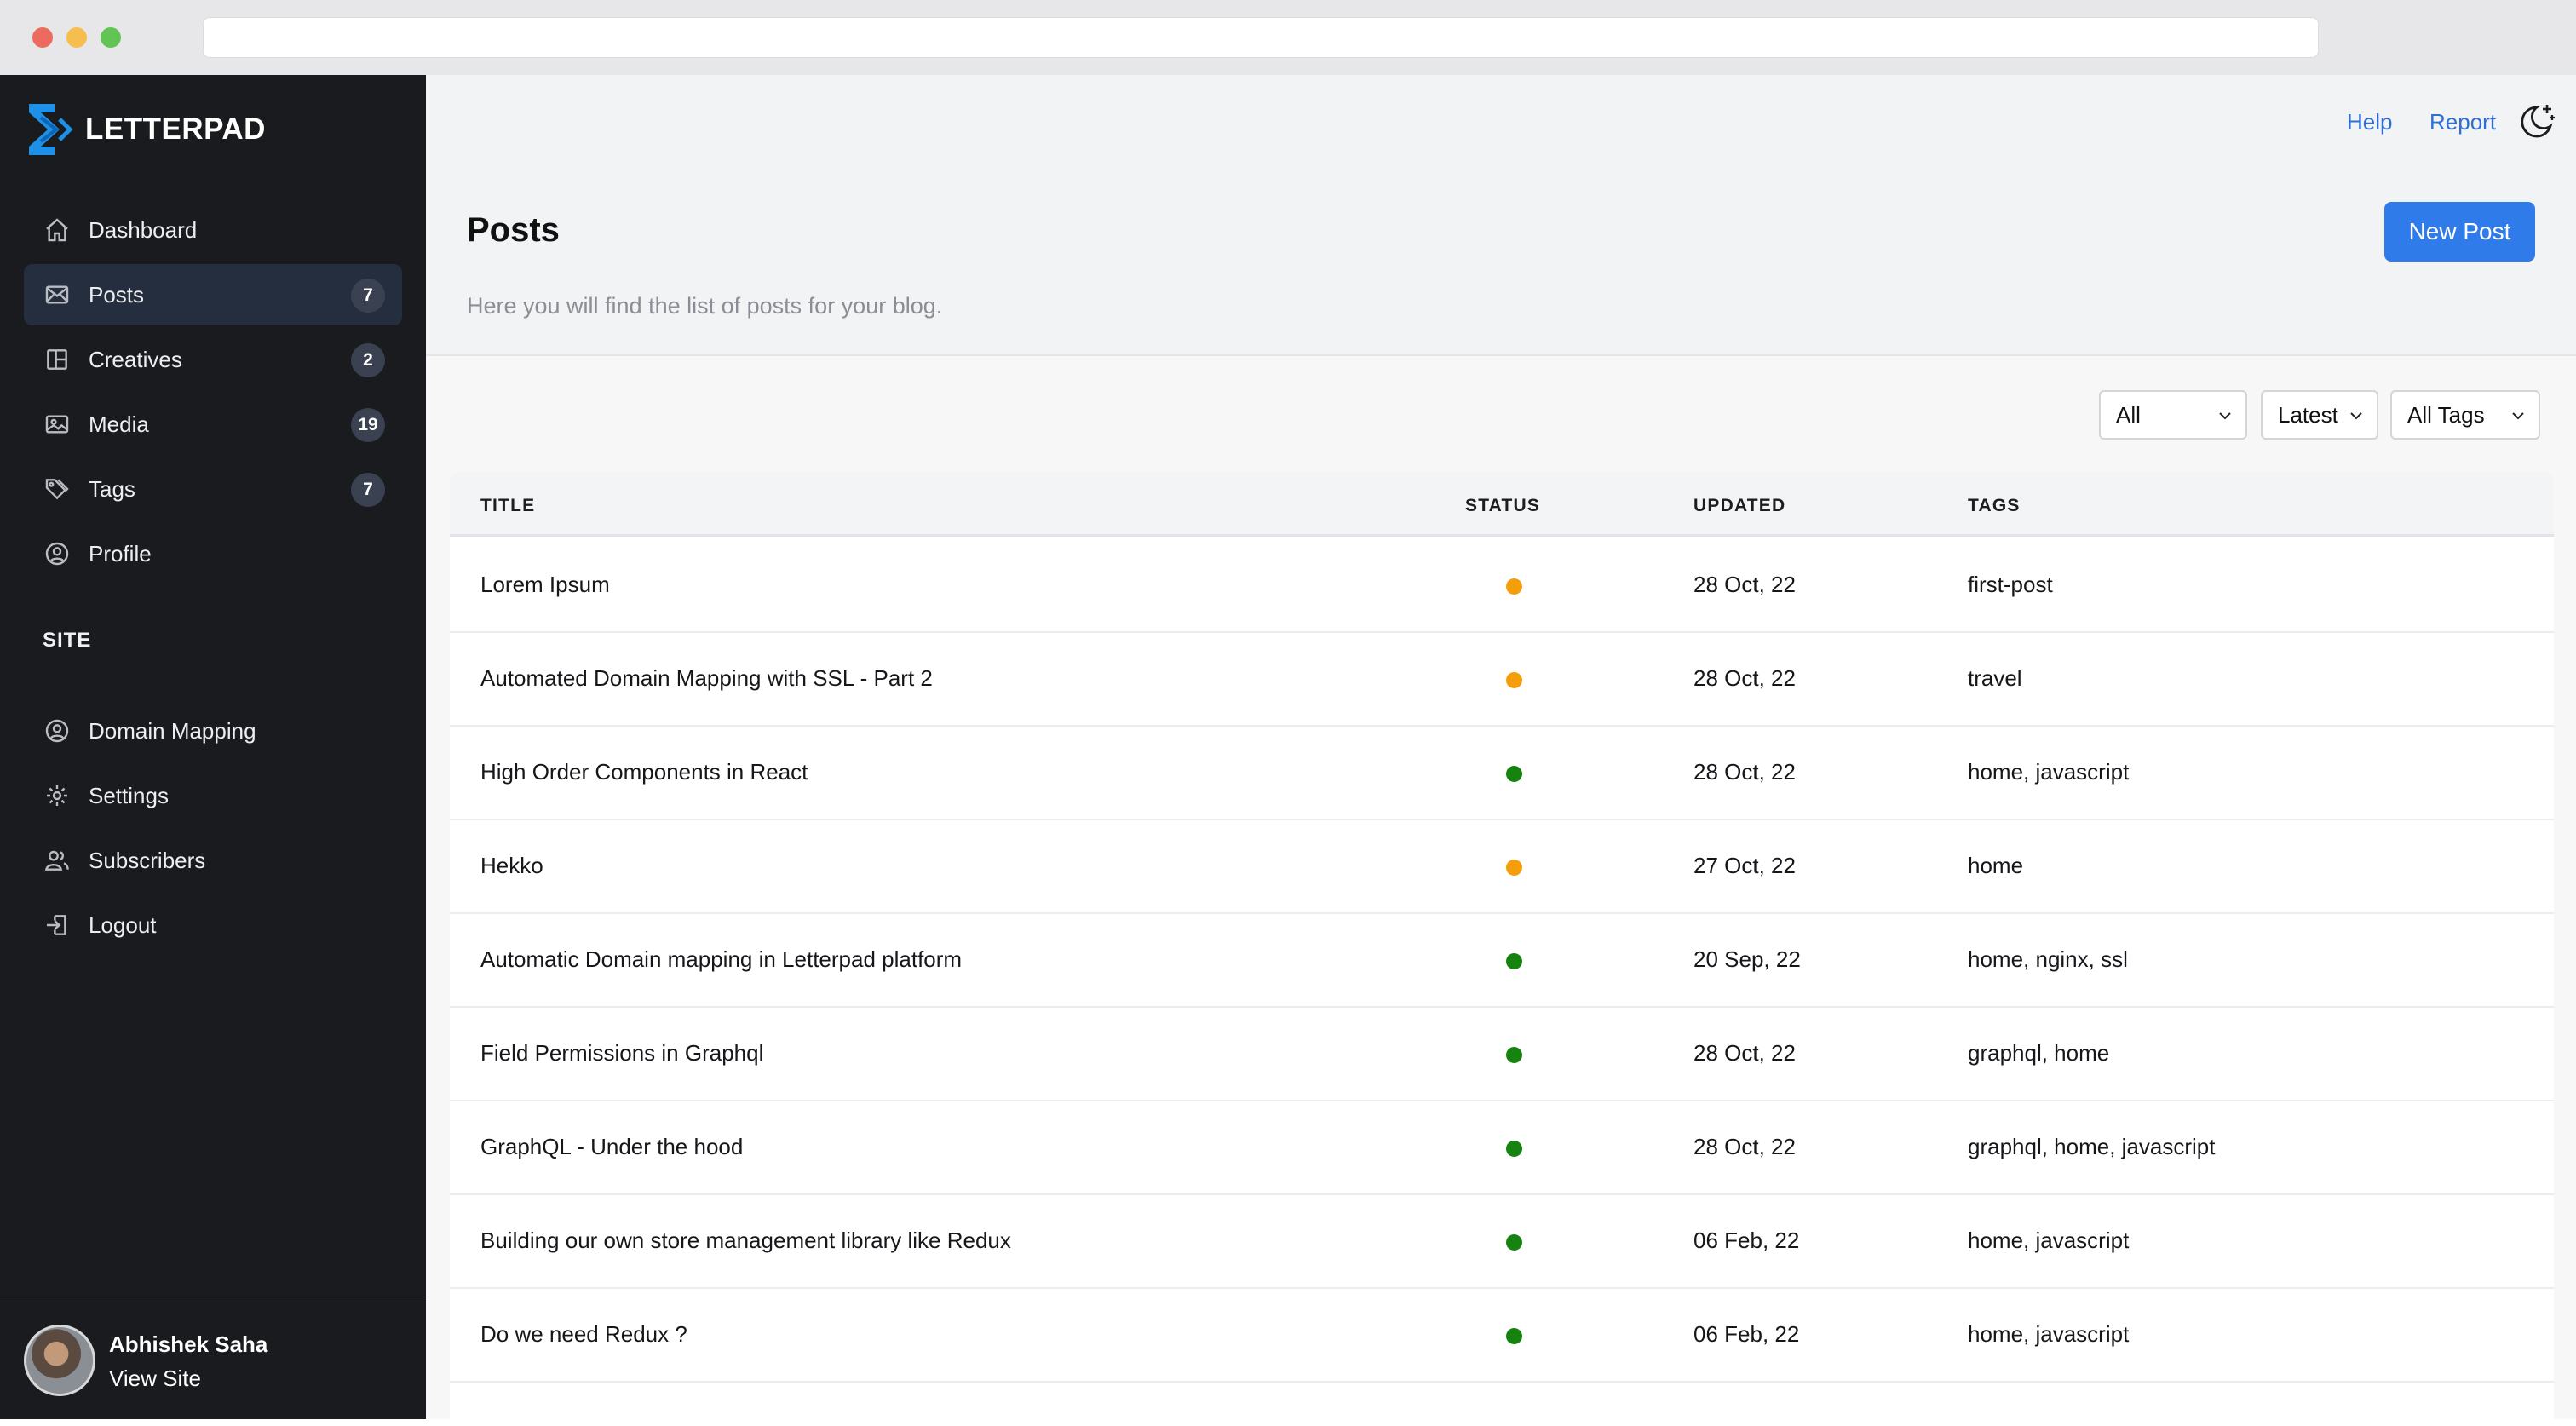 This screenshot has width=2576, height=1426. What do you see at coordinates (112, 489) in the screenshot?
I see `sidebar-item-label: Tags` at bounding box center [112, 489].